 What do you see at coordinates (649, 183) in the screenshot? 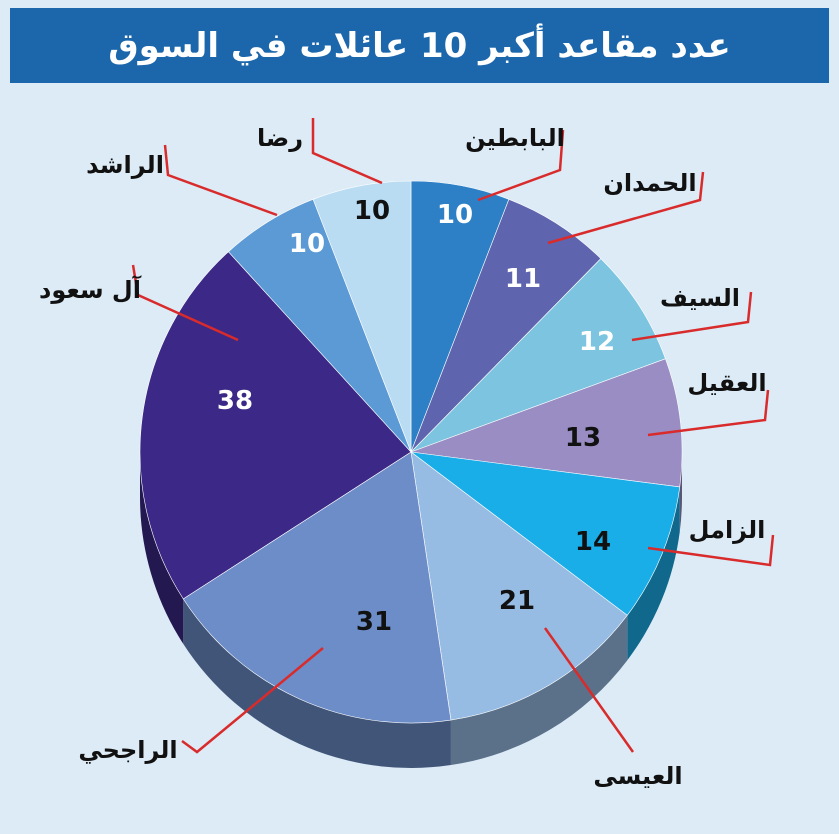
I see `pie-category-label-2: الحمدان` at bounding box center [649, 183].